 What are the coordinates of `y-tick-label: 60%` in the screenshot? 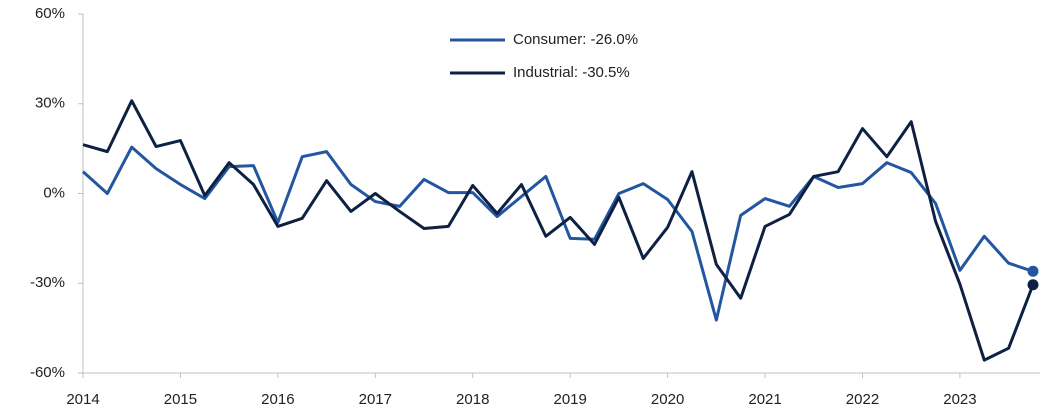 It's located at (50, 13).